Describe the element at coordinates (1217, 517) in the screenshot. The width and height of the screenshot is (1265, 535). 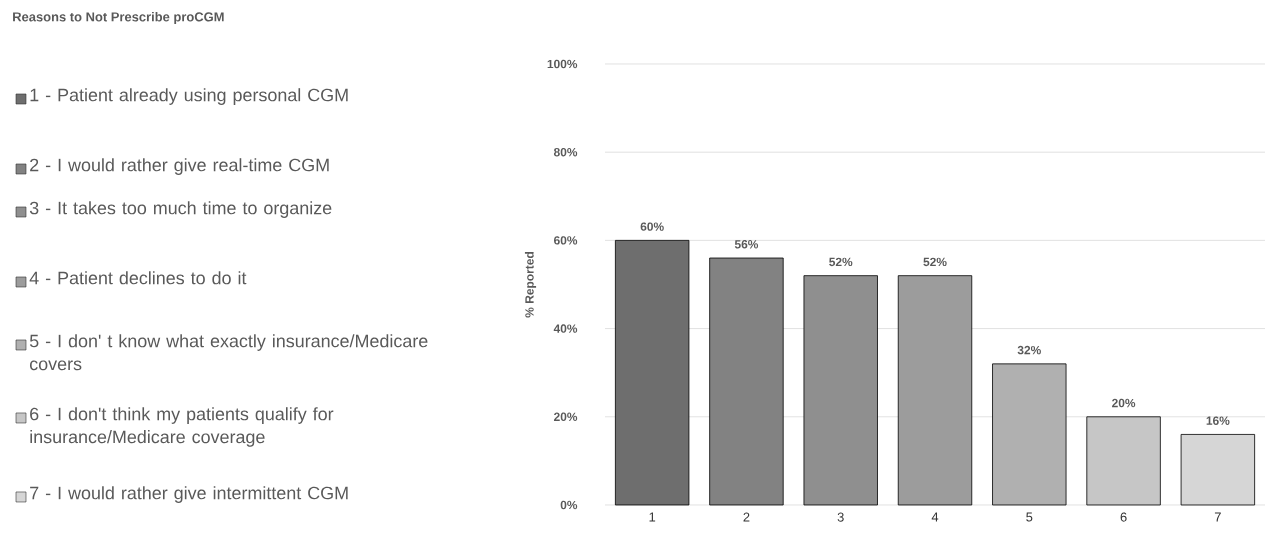
I see `x-tick-label: 7` at that location.